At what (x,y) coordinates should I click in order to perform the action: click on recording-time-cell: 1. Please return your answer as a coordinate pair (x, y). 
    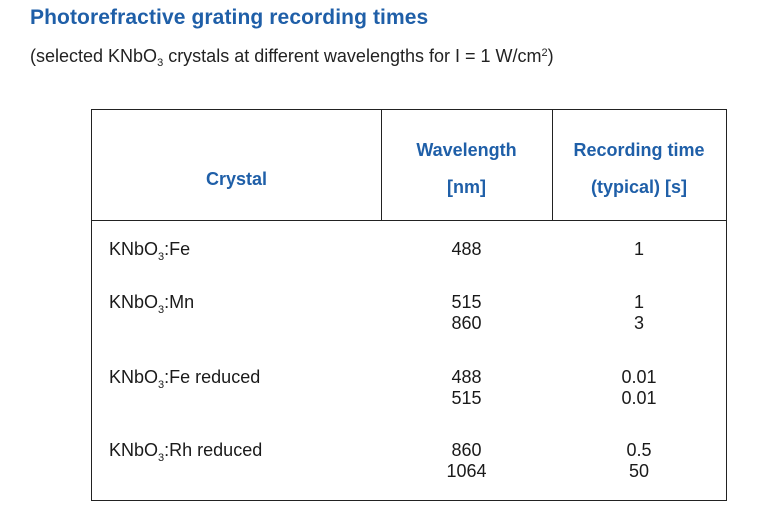
    Looking at the image, I should click on (639, 249).